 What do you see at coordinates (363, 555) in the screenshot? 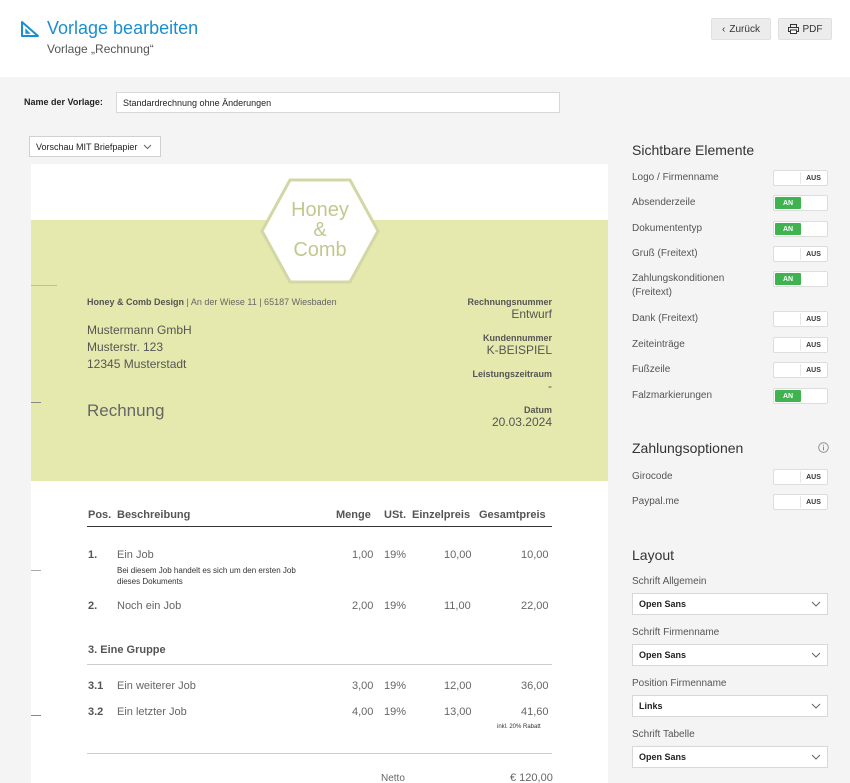
I see `row-qty: 1,00` at bounding box center [363, 555].